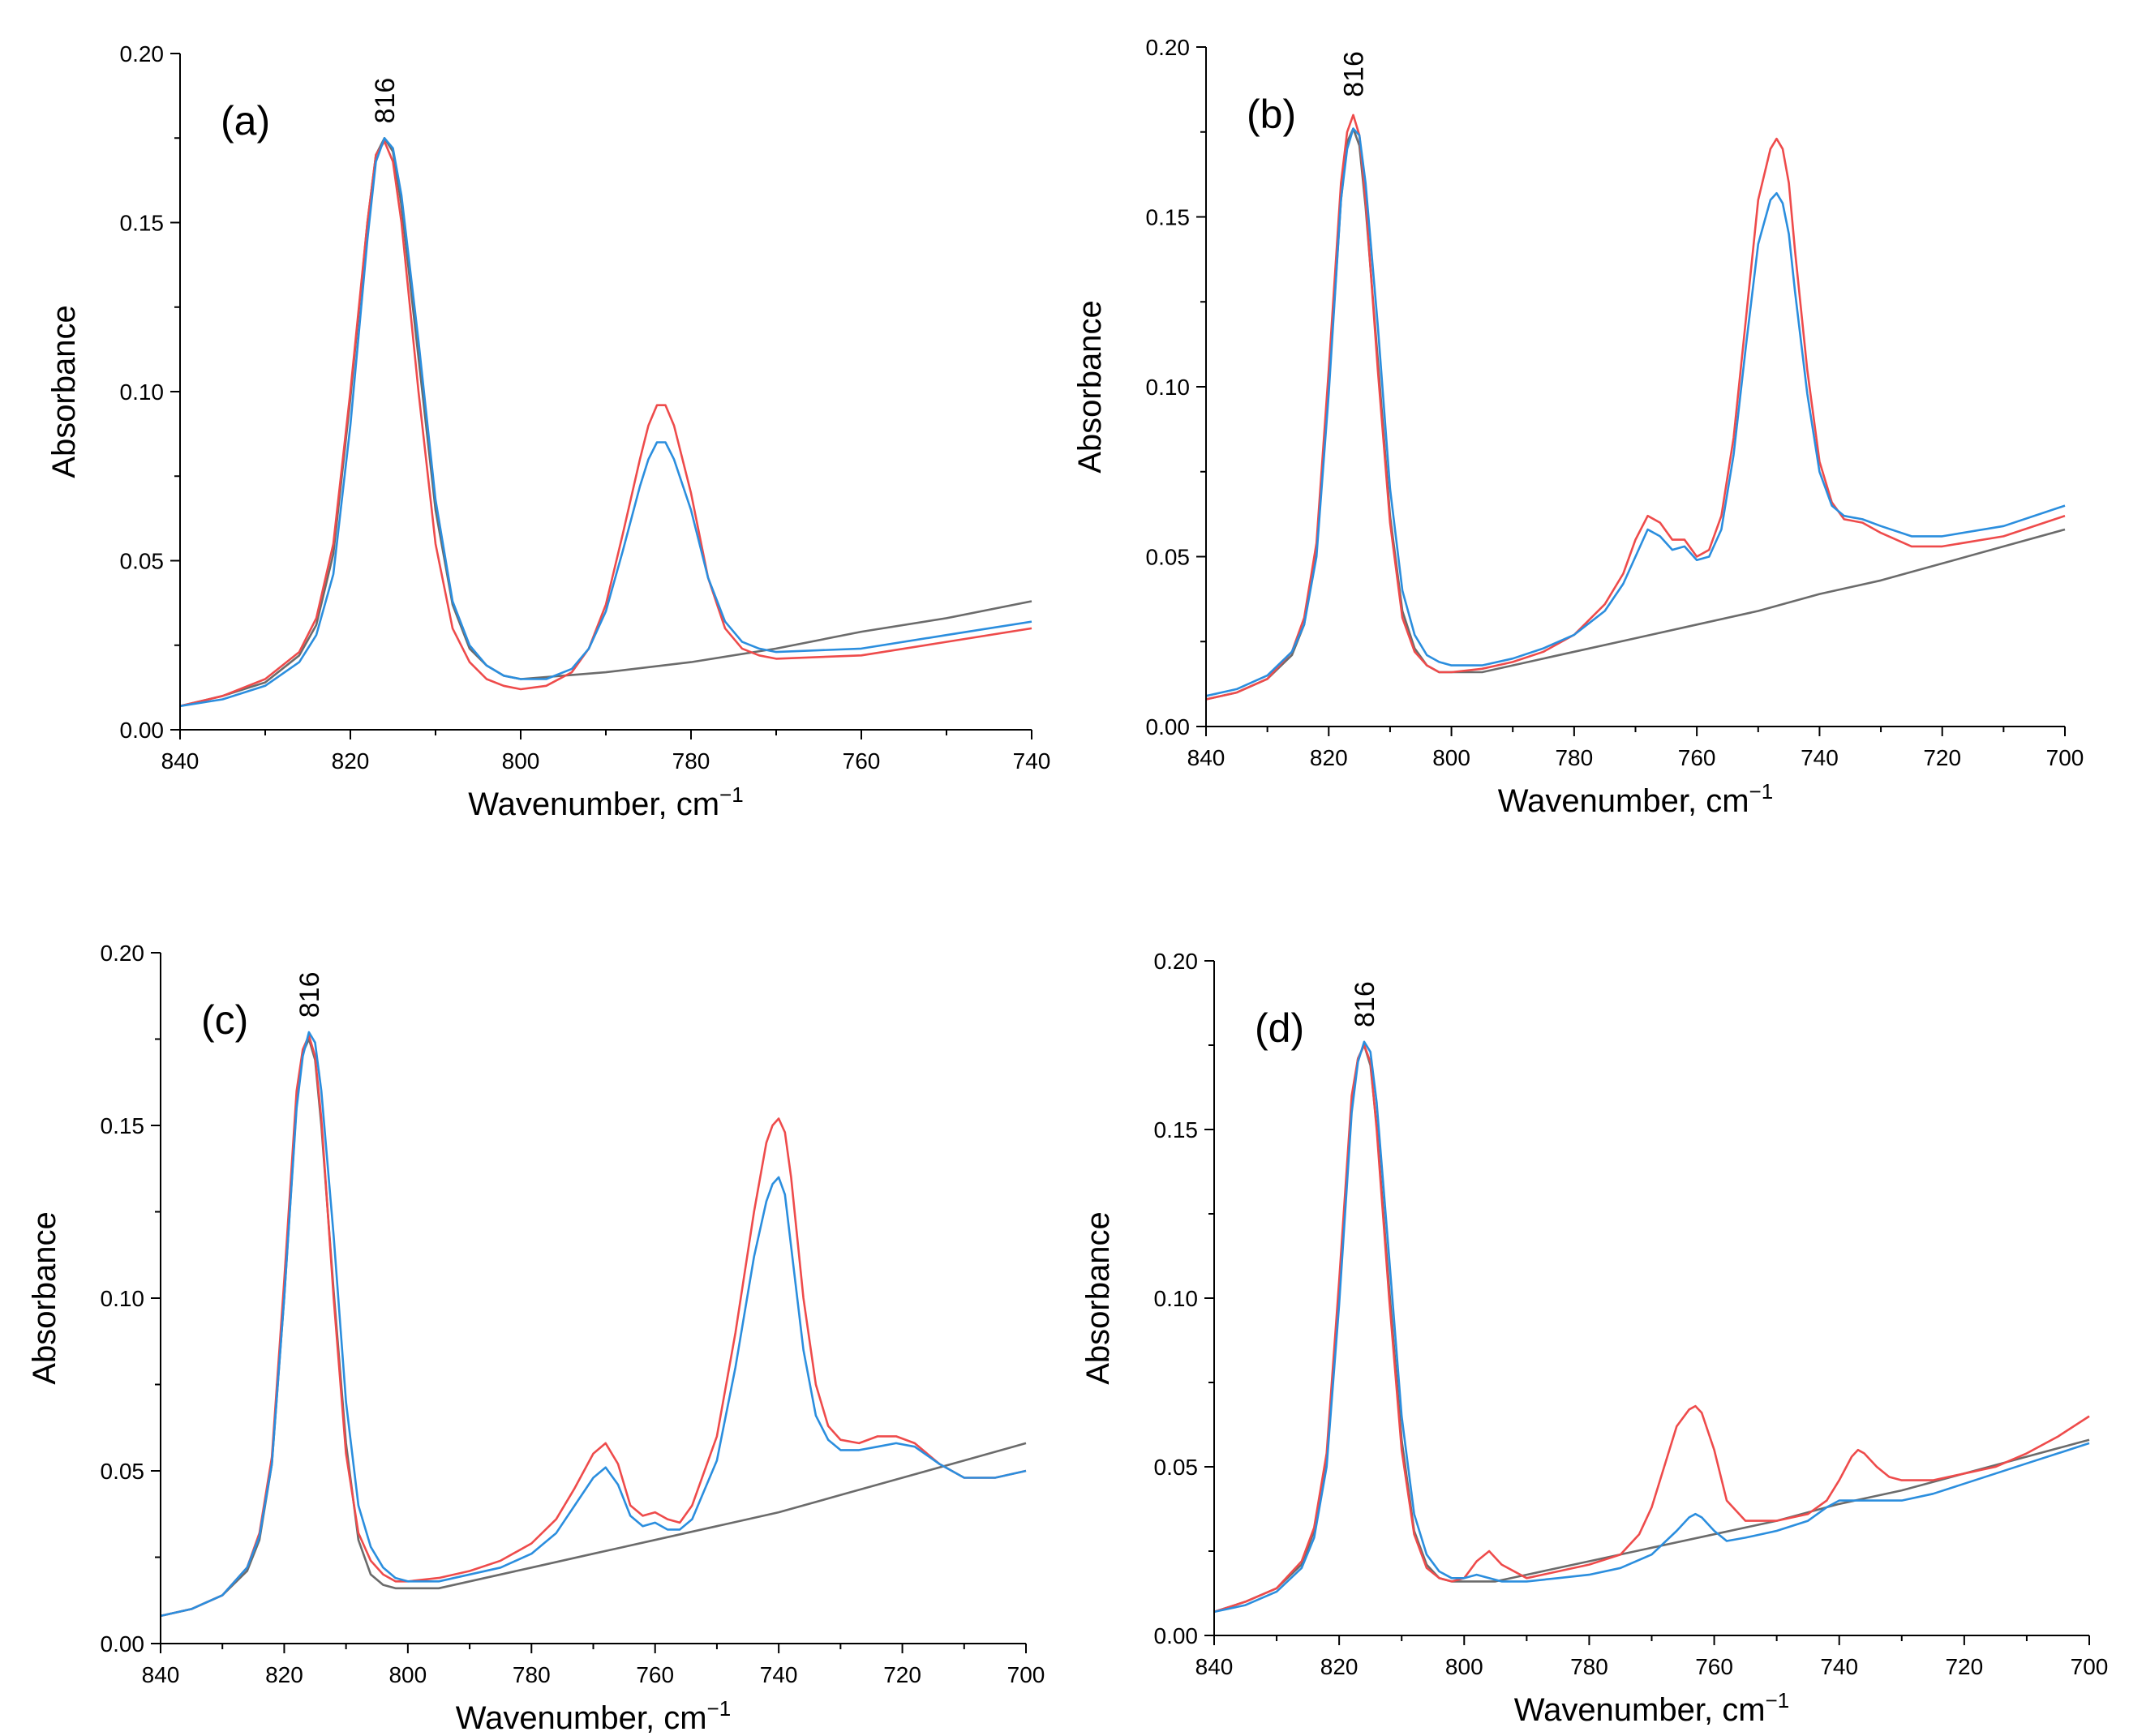  Describe the element at coordinates (224, 1020) in the screenshot. I see `panel-label: (c)` at that location.